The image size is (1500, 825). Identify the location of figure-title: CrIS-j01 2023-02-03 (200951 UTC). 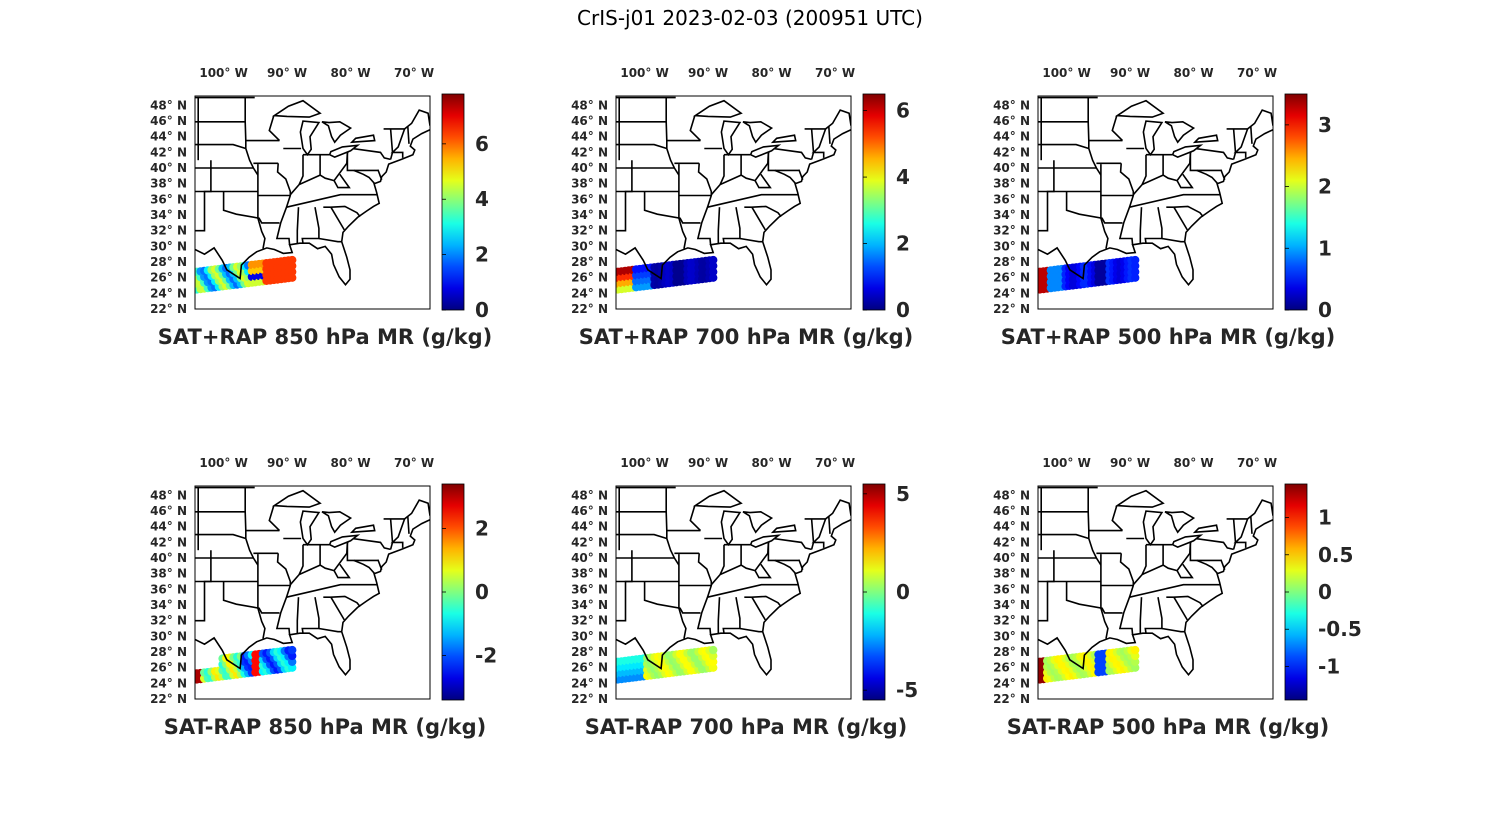
(750, 18).